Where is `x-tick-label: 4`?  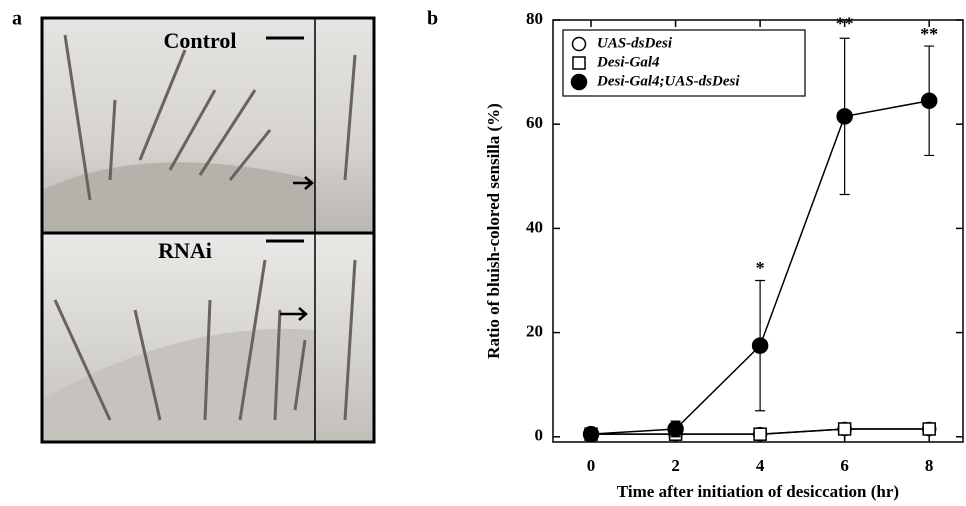 x-tick-label: 4 is located at coordinates (760, 465).